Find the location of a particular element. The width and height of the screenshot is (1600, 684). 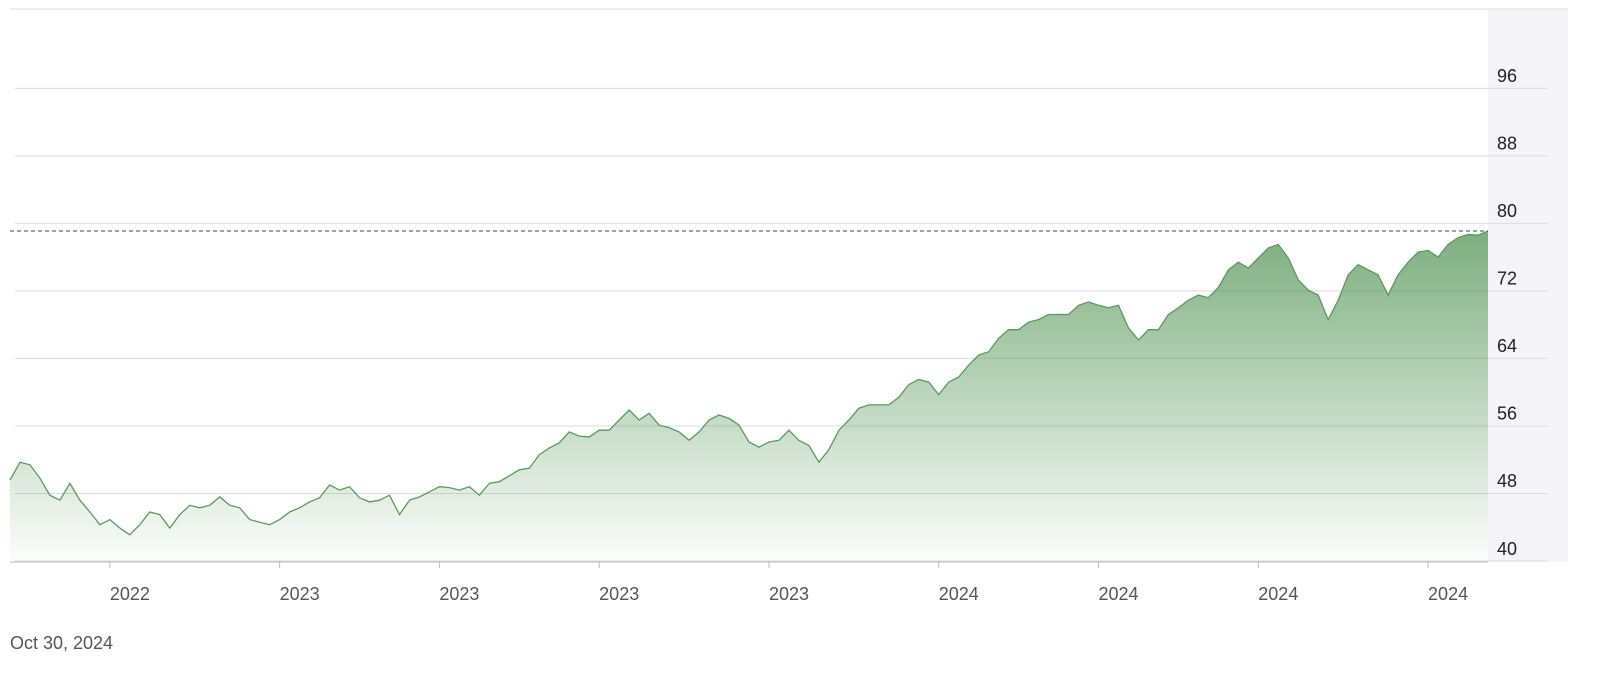

price-panel is located at coordinates (1528, 285).